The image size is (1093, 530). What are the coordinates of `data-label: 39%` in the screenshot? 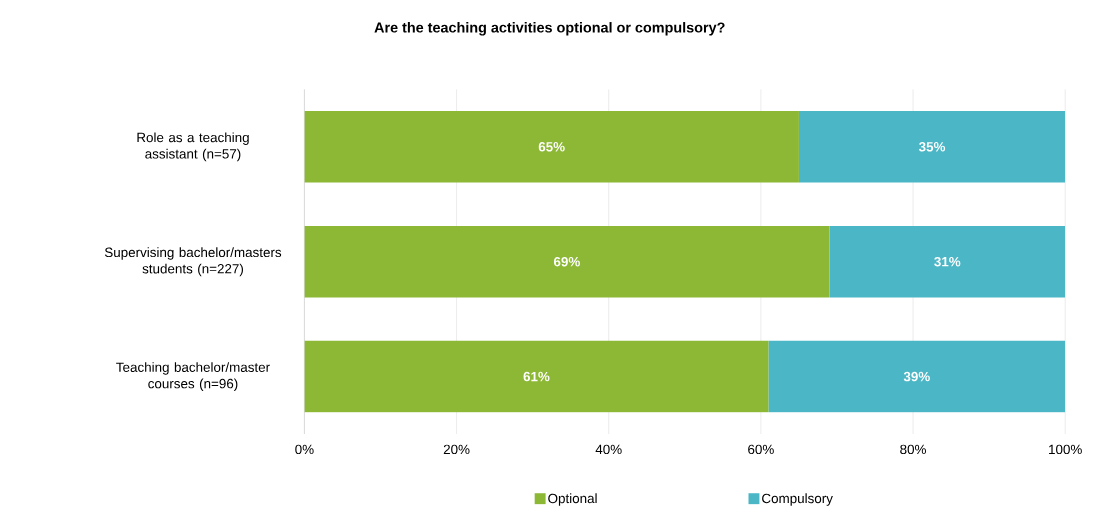 It's located at (916, 376).